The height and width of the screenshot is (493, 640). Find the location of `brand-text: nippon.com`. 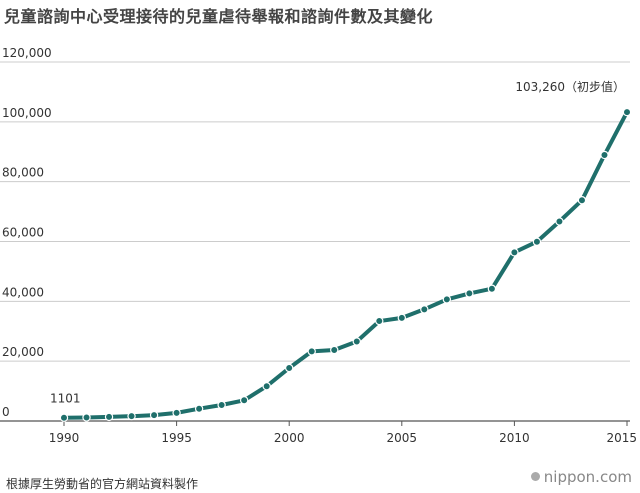

brand-text: nippon.com is located at coordinates (587, 477).